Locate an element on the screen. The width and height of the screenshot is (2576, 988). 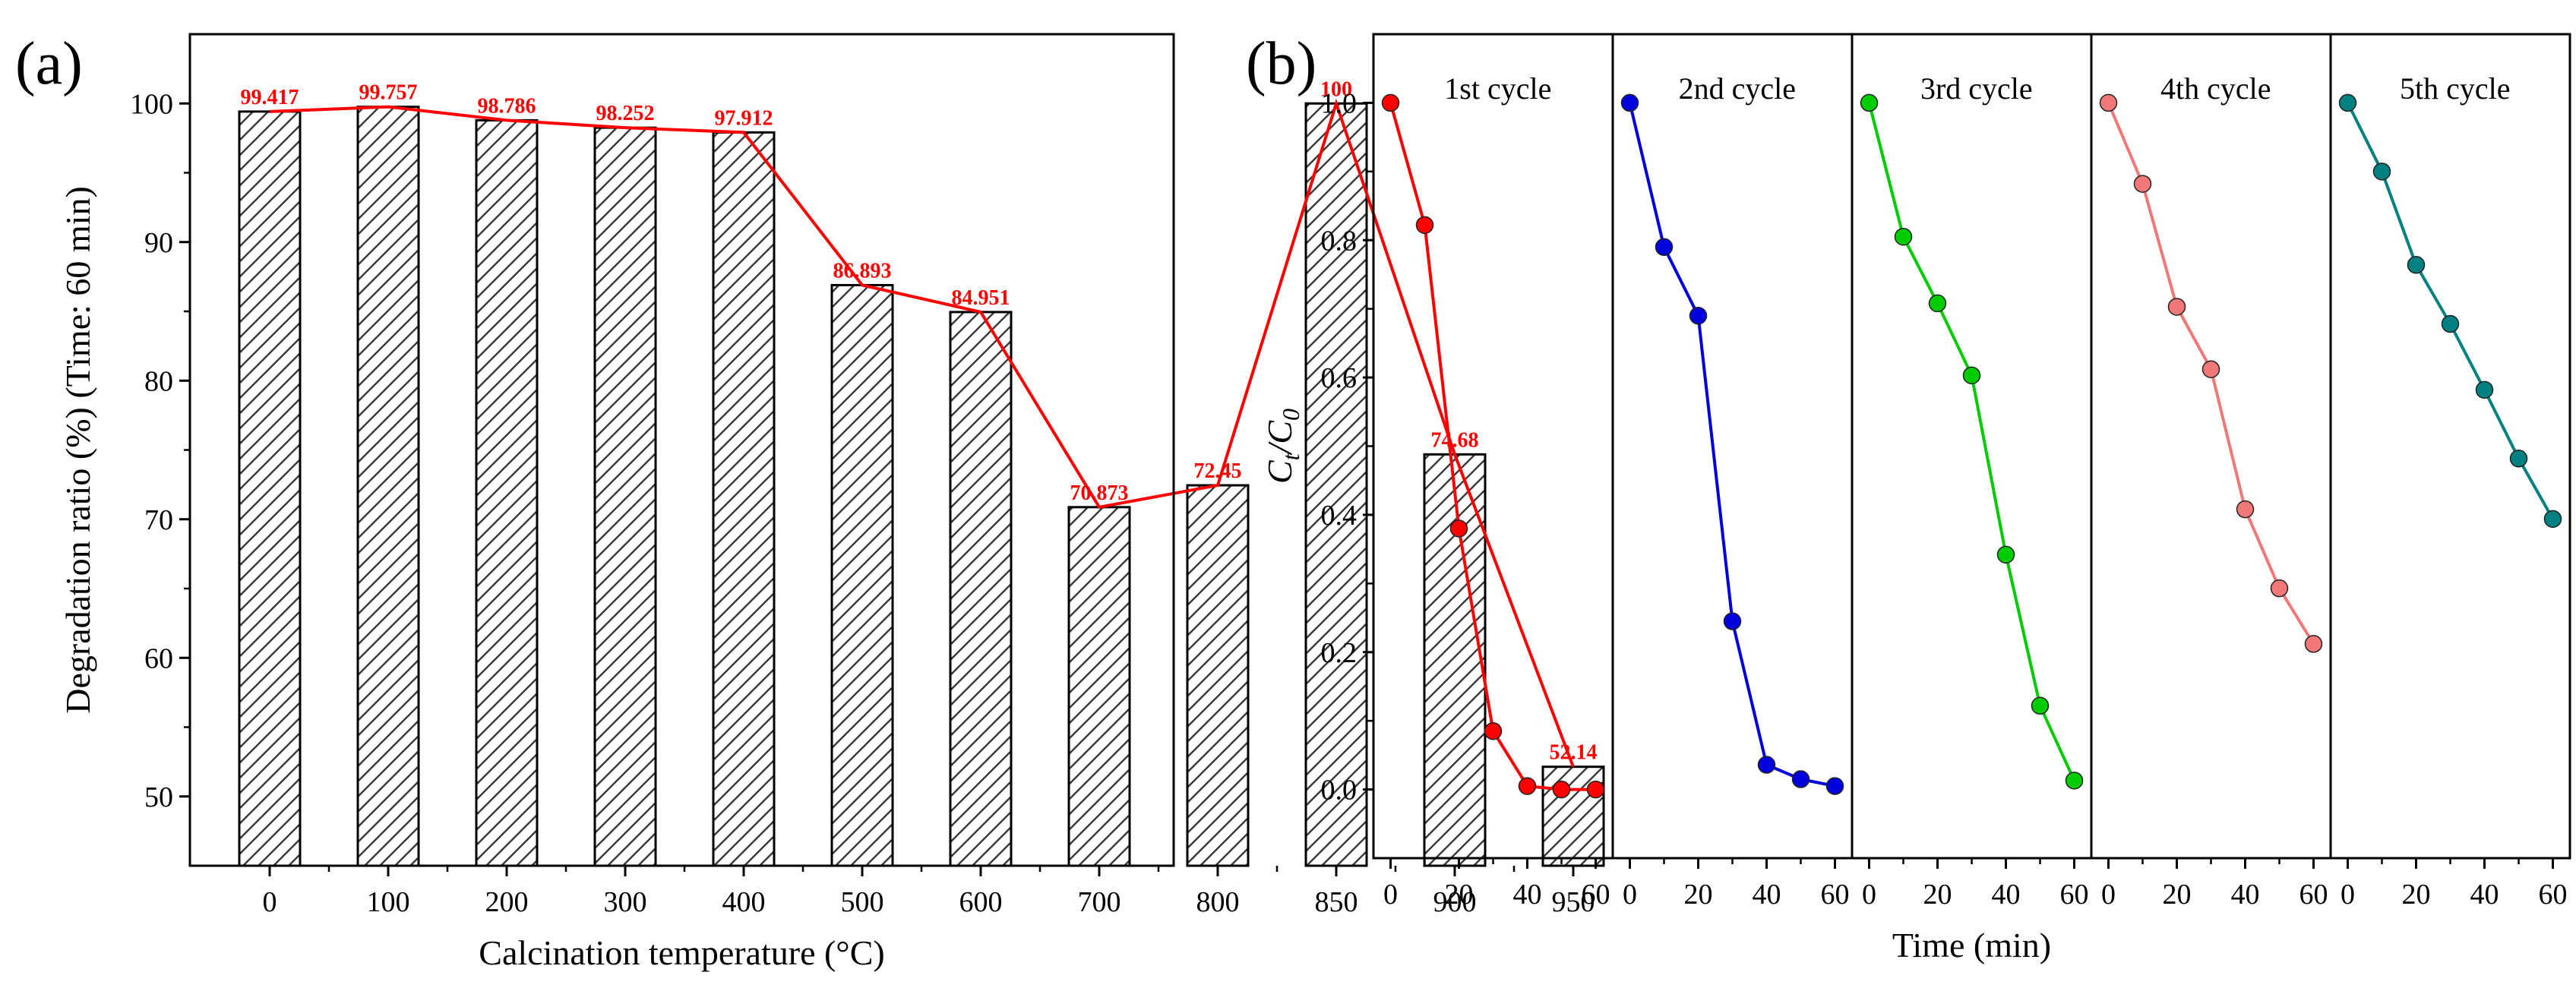
data-label-900: 74.68 is located at coordinates (1455, 440).